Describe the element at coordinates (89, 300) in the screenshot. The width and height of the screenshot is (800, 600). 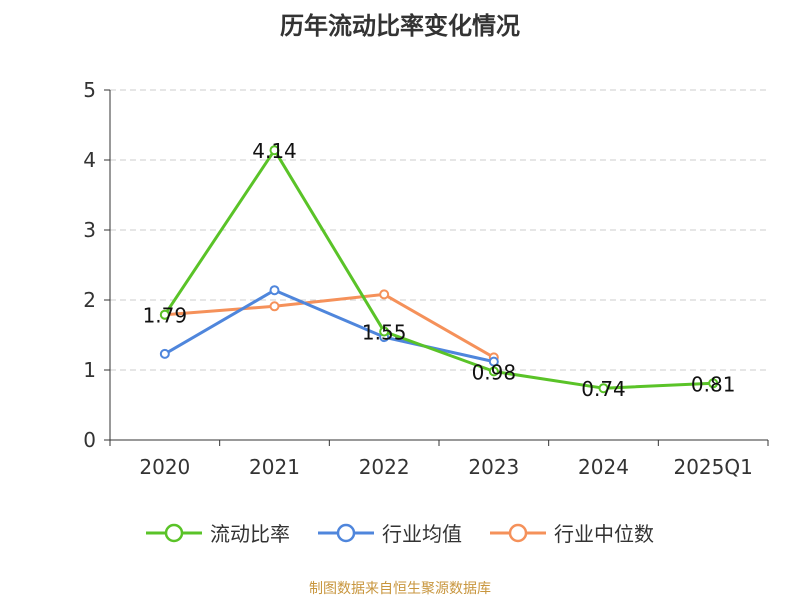
I see `y-tick-label: 2` at that location.